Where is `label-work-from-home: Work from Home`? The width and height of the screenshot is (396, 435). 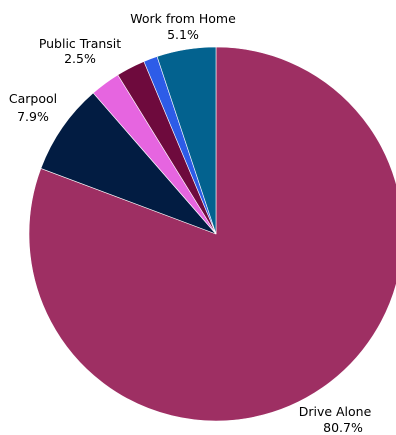 label-work-from-home: Work from Home is located at coordinates (183, 18).